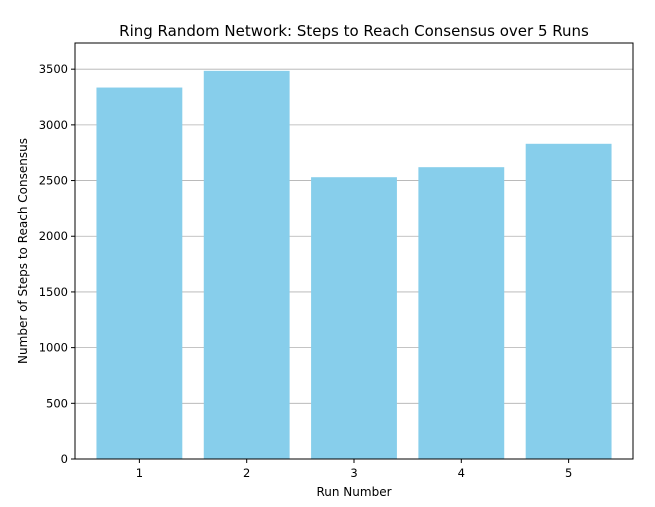 This screenshot has height=507, width=655. What do you see at coordinates (57, 264) in the screenshot?
I see `y-axis-ticks: 0 500 1000 1500 2000 2500 3000 3500` at bounding box center [57, 264].